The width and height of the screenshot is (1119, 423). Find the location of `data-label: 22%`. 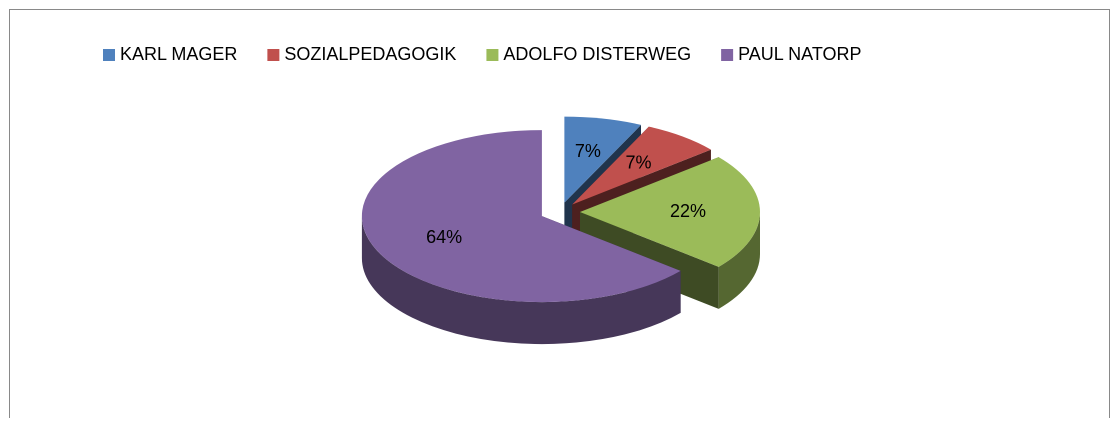

data-label: 22% is located at coordinates (688, 211).